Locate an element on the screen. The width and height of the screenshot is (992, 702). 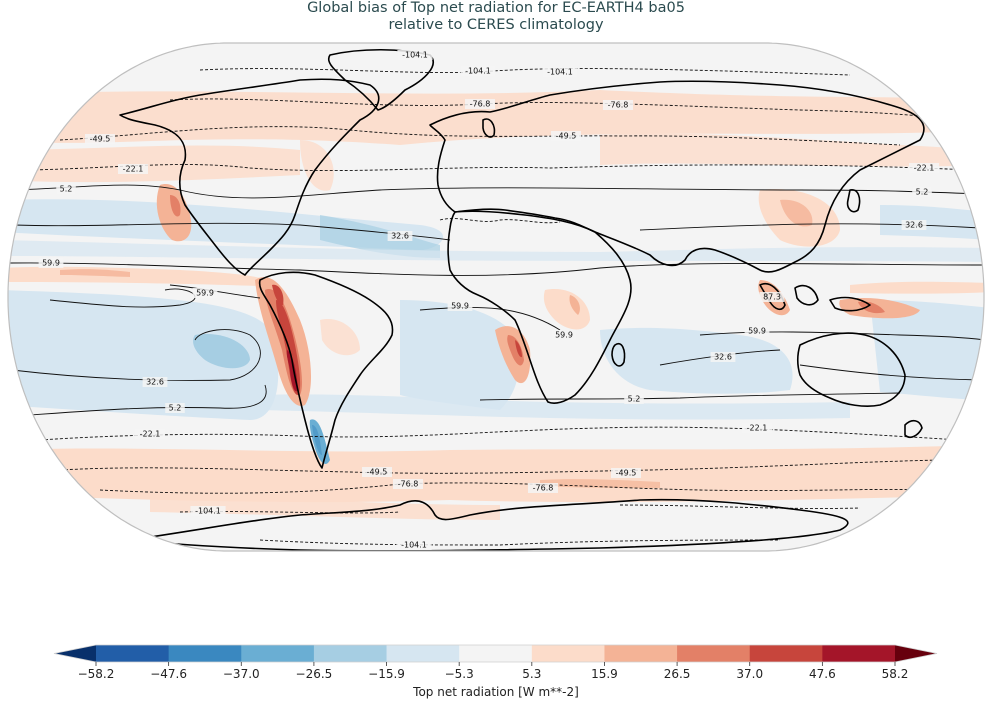
colorbar-extend-under is located at coordinates (75, 653).